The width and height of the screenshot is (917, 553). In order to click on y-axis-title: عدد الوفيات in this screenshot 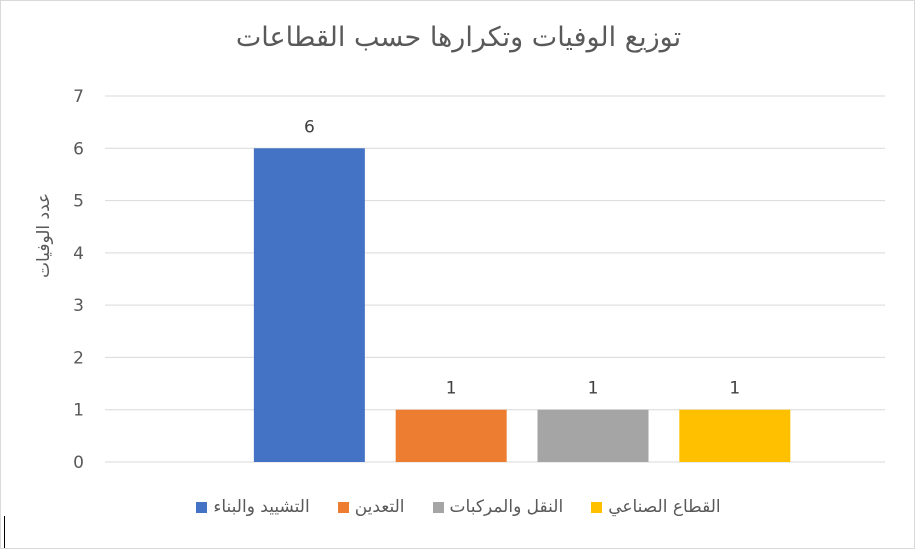, I will do `click(44, 235)`.